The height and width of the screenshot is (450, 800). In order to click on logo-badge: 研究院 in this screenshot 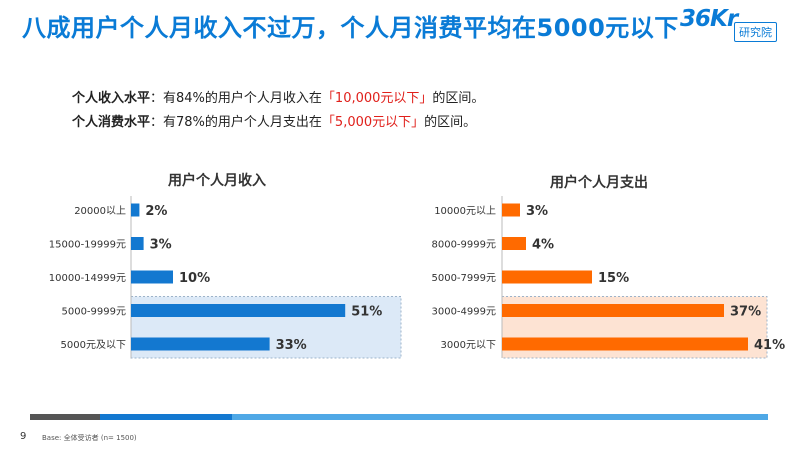, I will do `click(755, 32)`.